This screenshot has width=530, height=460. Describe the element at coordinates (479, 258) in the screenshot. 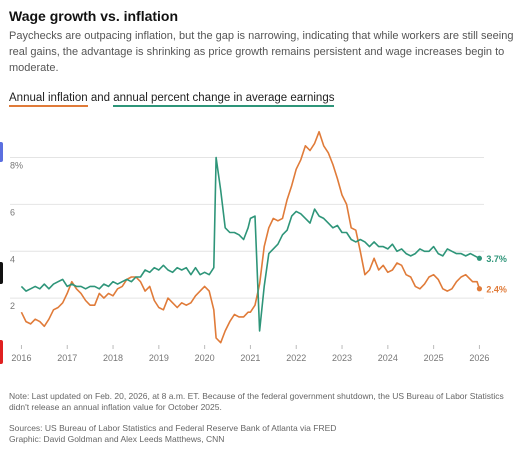

I see `end-point-earnings` at that location.